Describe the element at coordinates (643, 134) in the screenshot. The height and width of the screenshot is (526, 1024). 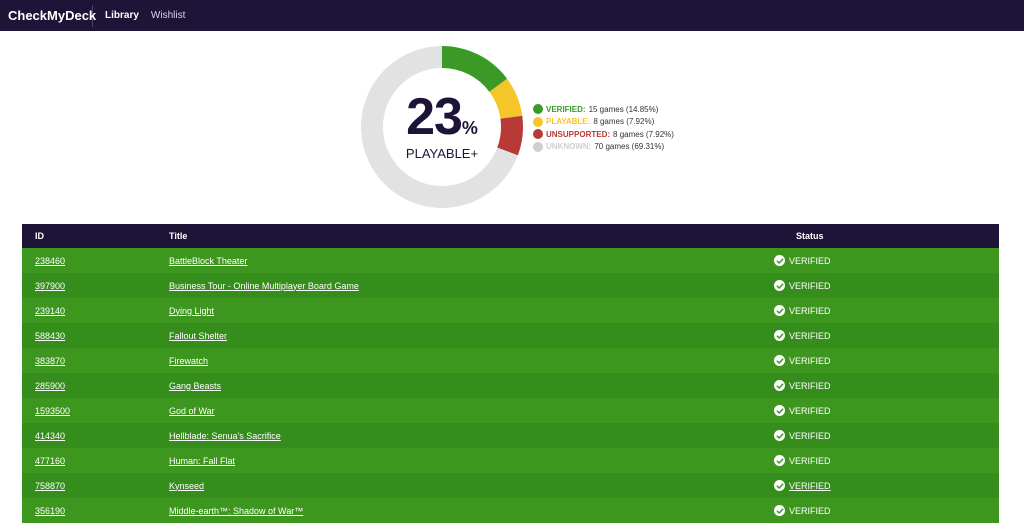
I see `legend-detail: 8 games (7.92%)` at that location.